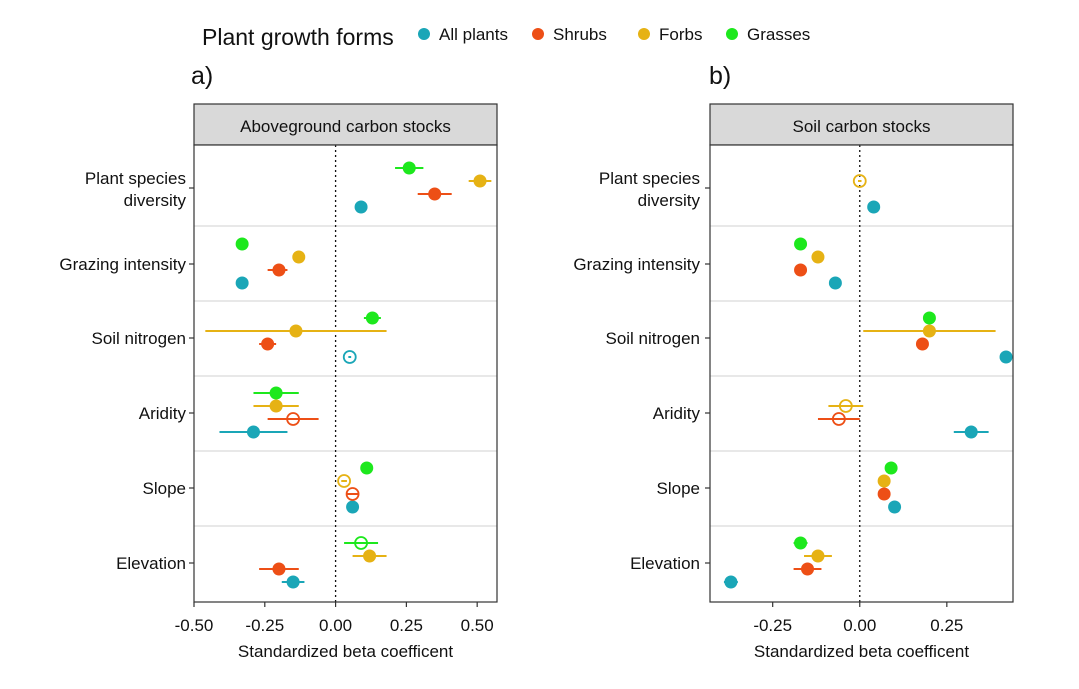  Describe the element at coordinates (720, 76) in the screenshot. I see `panel-label: b)` at that location.